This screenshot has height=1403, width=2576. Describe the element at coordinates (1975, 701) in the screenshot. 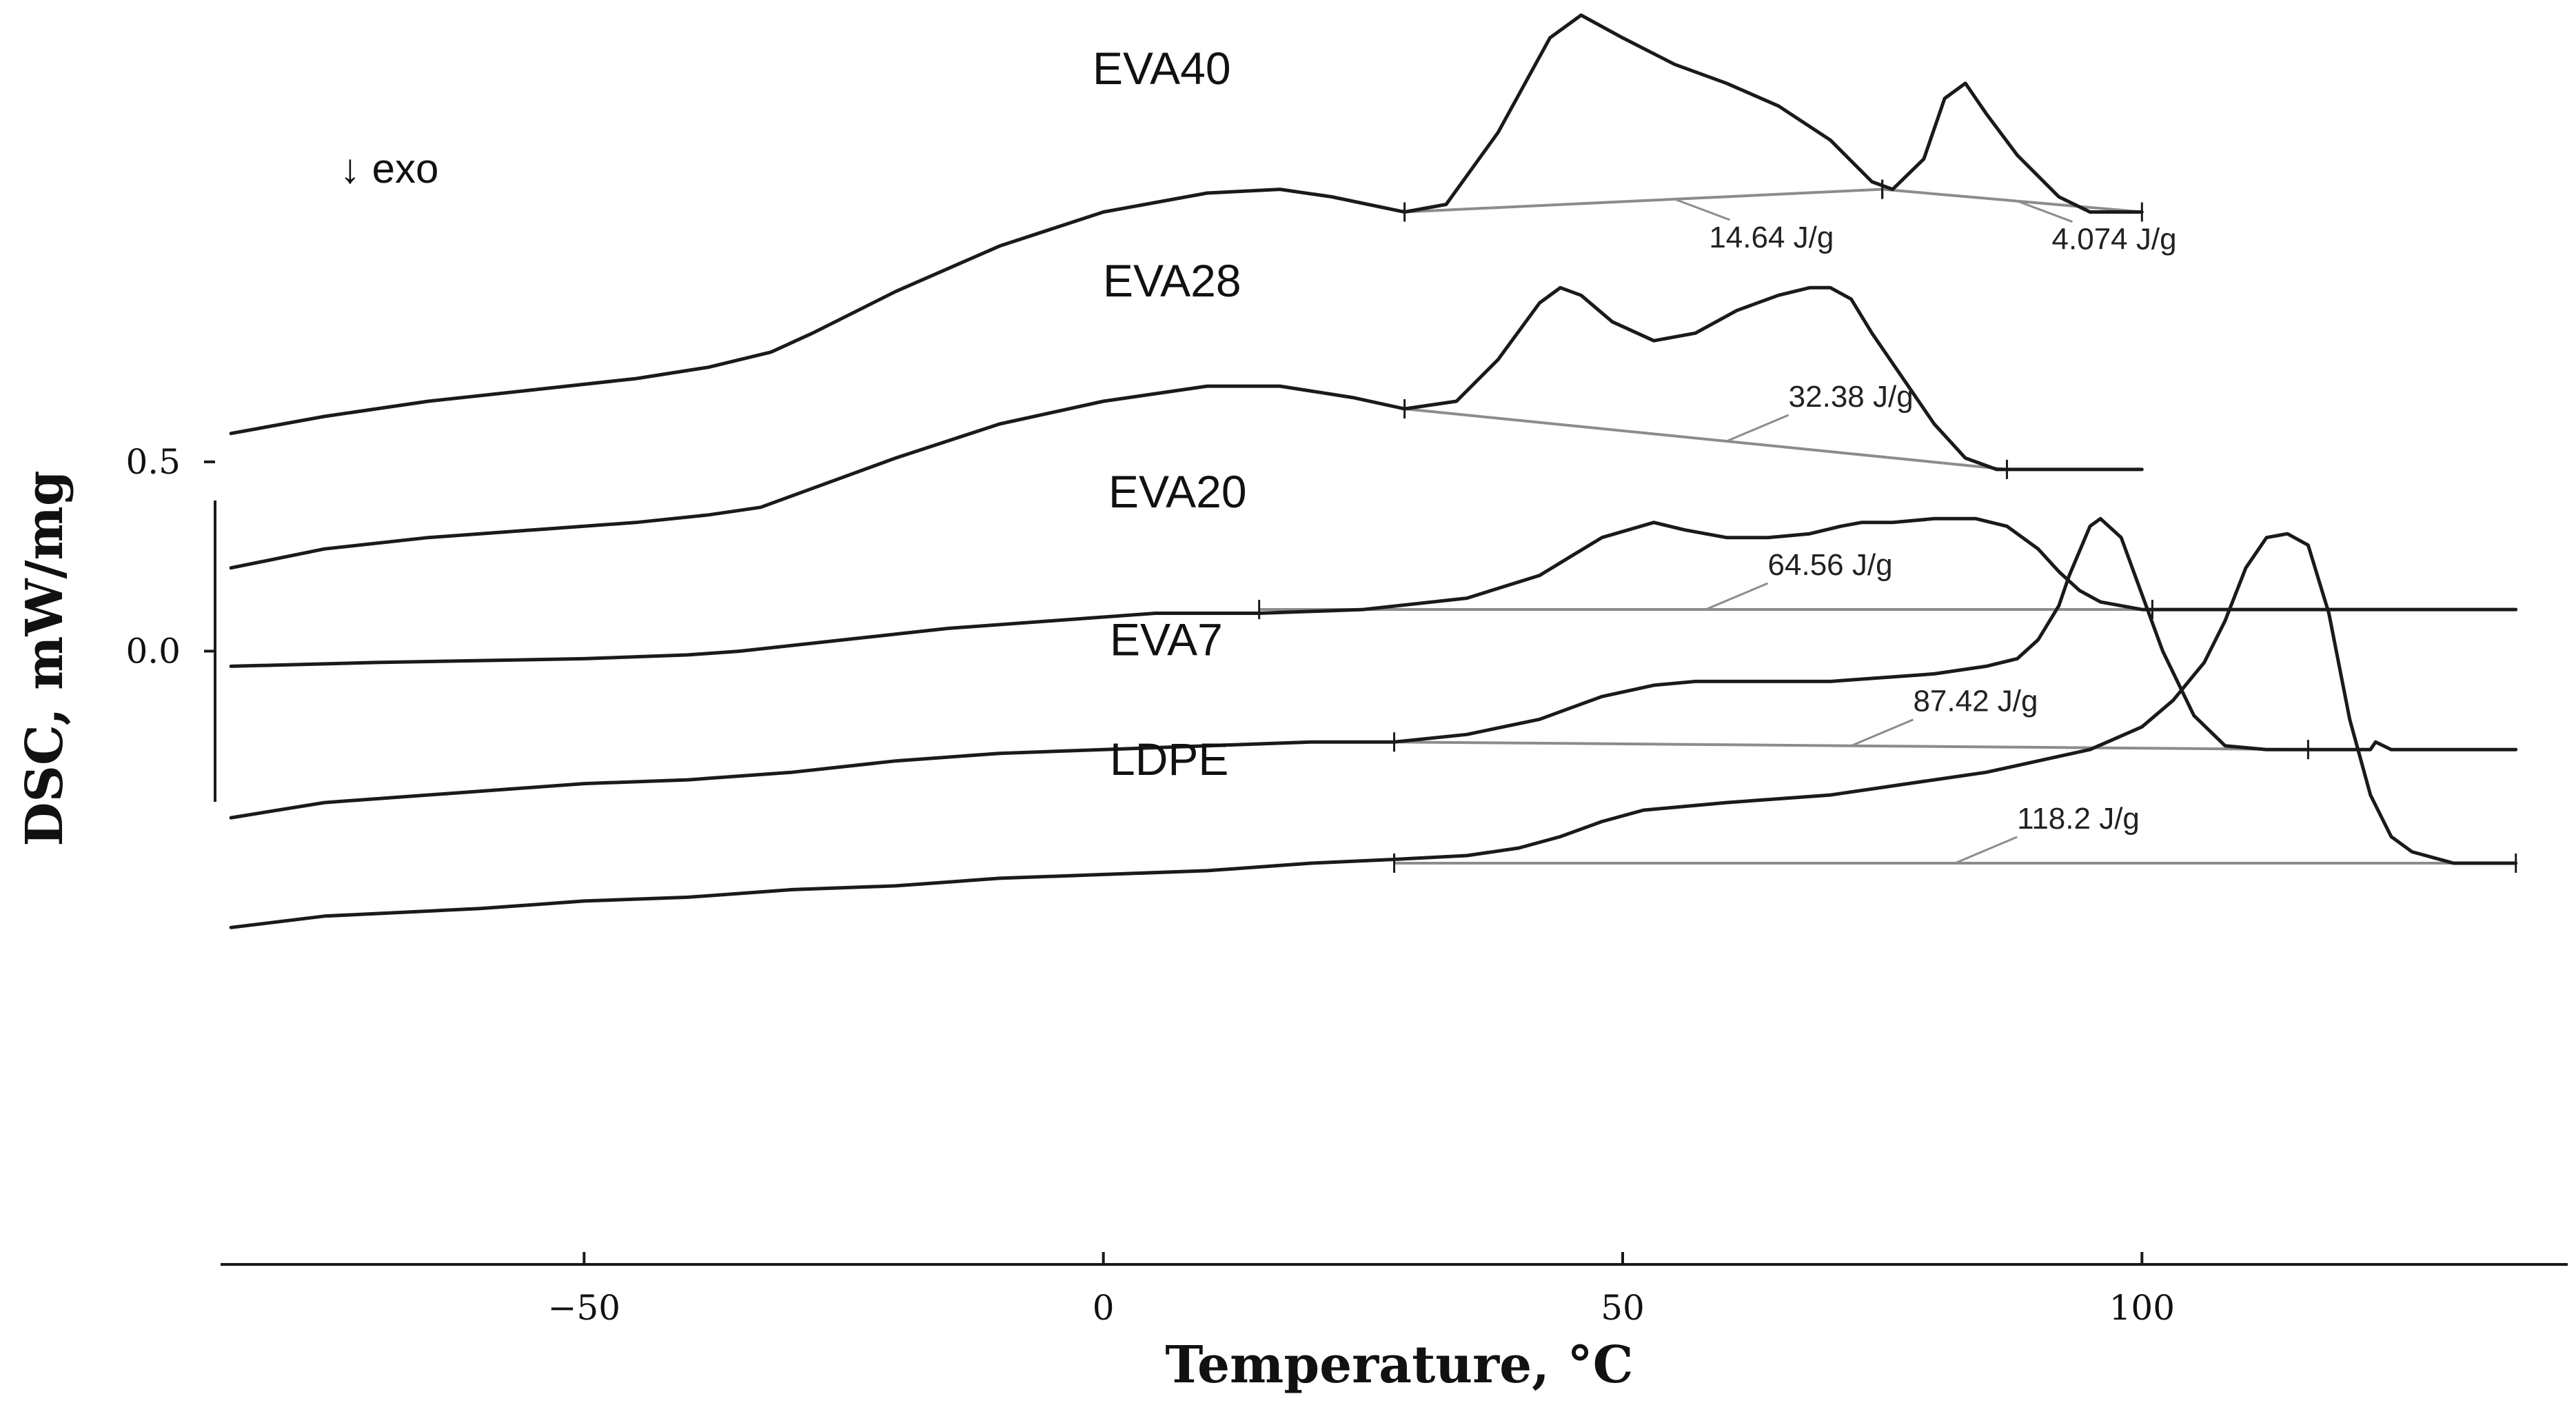

I see `enthalpy-label-eva7: 87.42 J/g` at that location.